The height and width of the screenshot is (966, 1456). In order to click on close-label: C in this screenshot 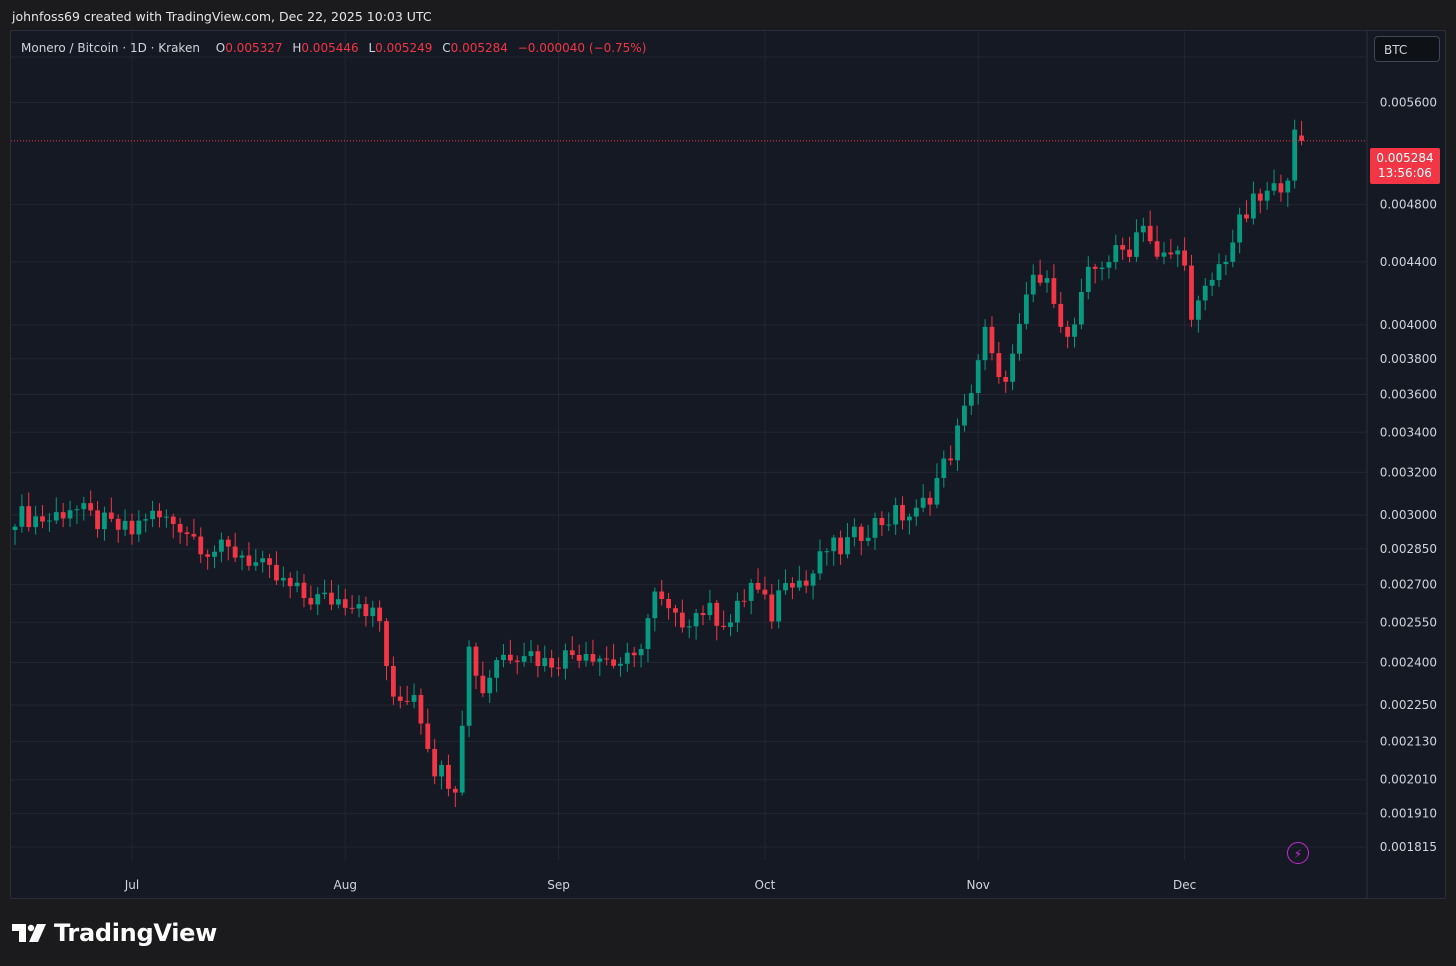, I will do `click(446, 48)`.